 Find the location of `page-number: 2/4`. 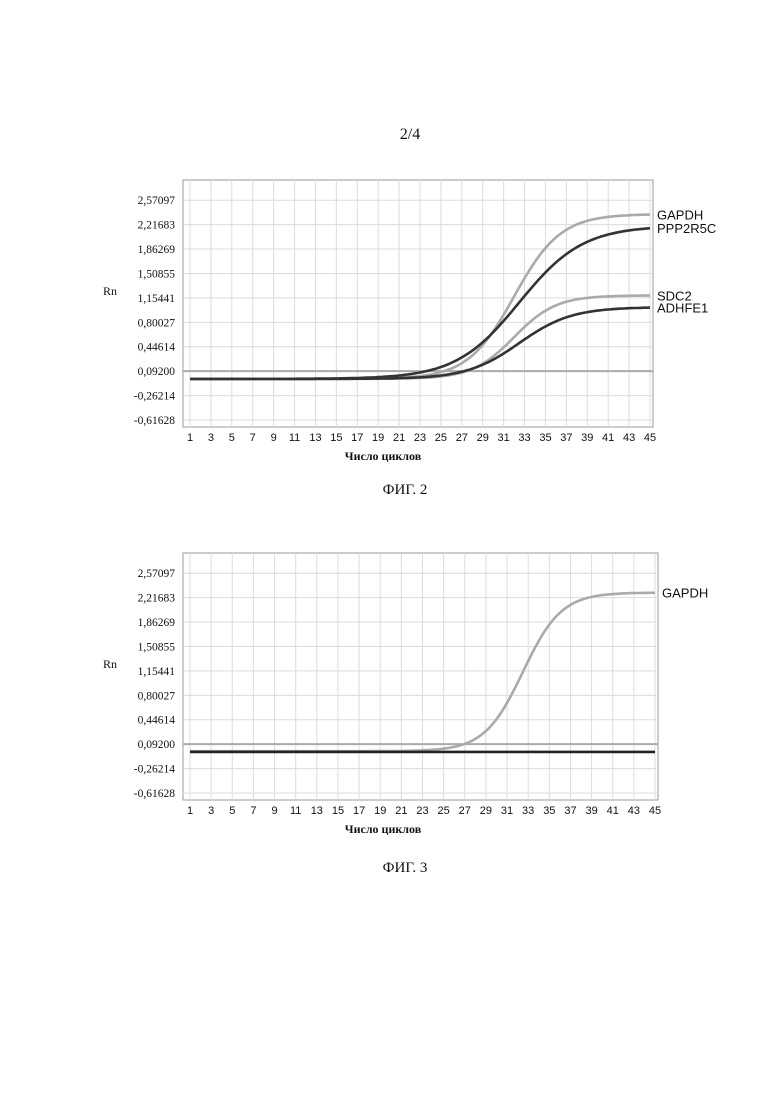

page-number: 2/4 is located at coordinates (390, 135).